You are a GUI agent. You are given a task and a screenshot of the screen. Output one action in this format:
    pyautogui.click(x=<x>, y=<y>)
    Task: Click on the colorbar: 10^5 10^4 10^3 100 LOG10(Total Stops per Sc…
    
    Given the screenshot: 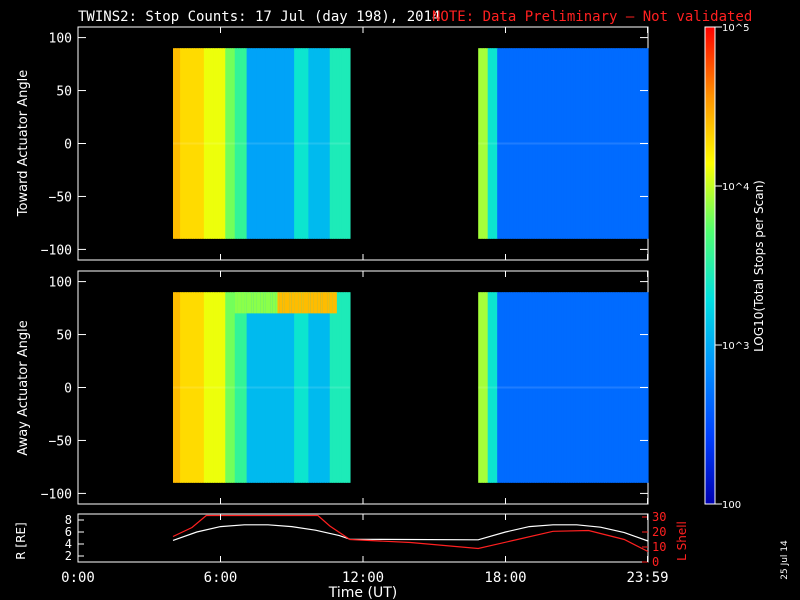 What is the action you would take?
    pyautogui.click(x=735, y=267)
    